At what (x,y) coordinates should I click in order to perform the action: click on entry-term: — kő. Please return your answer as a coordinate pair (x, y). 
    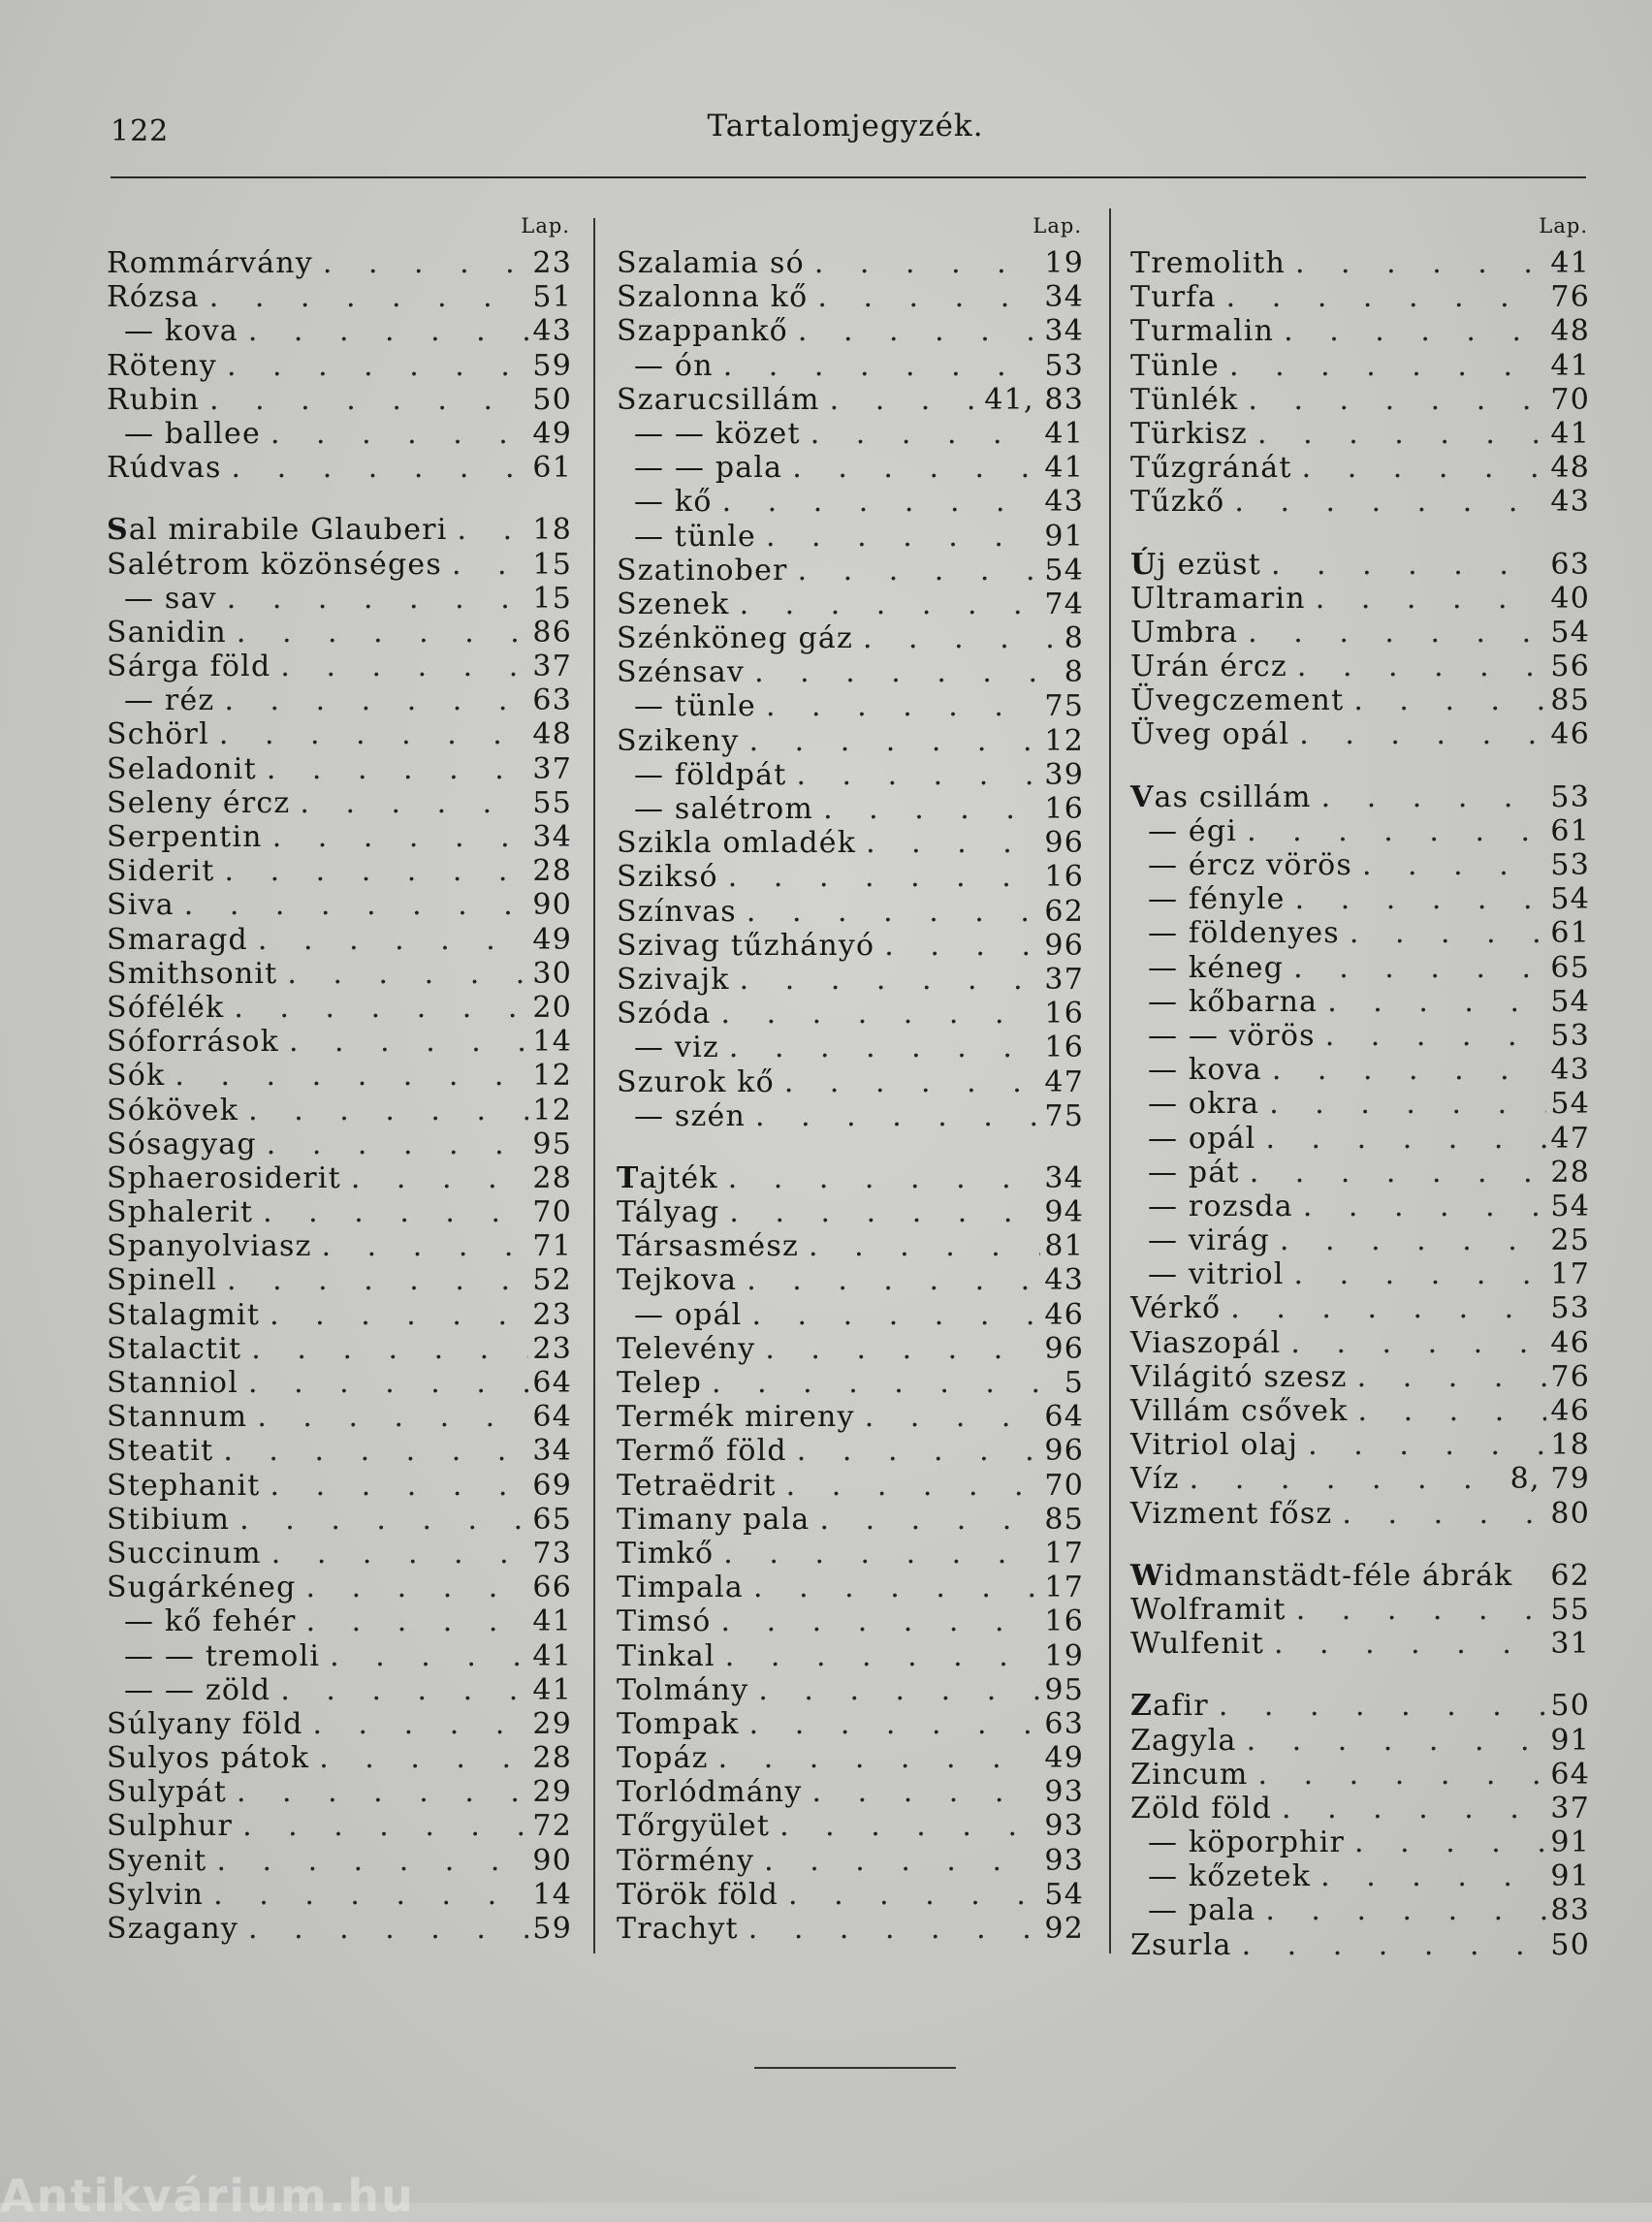
    Looking at the image, I should click on (673, 503).